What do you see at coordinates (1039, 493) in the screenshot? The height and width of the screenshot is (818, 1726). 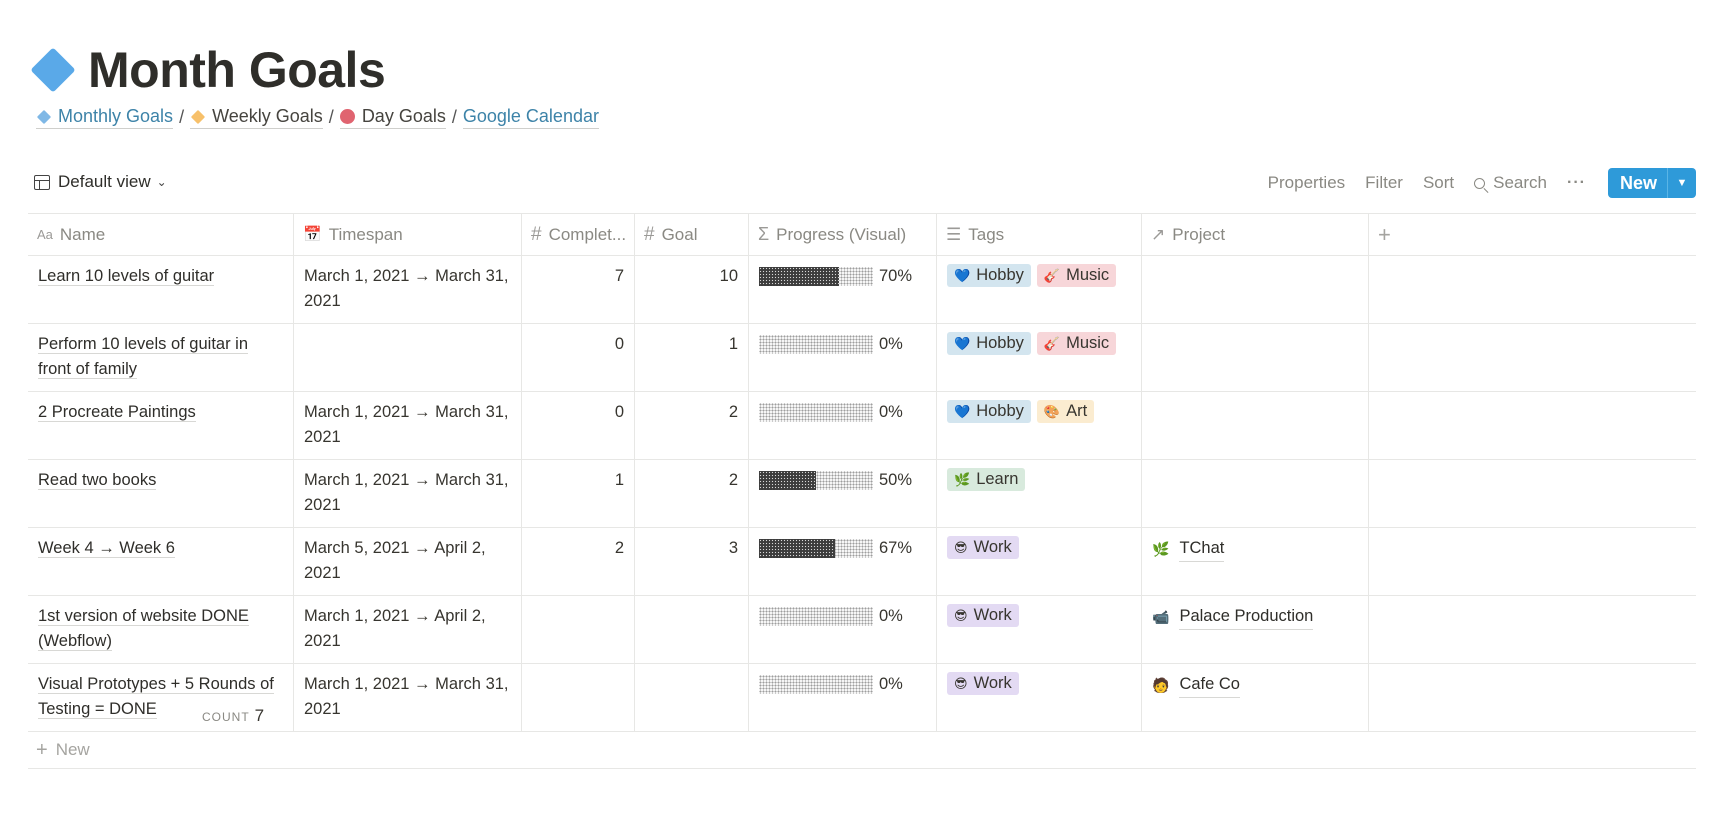 I see `tags-cell: 🌿 Learn` at bounding box center [1039, 493].